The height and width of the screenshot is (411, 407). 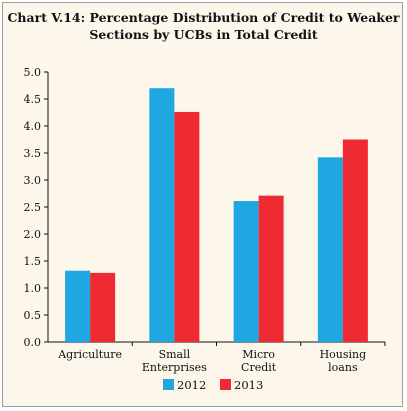 What do you see at coordinates (33, 99) in the screenshot?
I see `y-tick-label: 4.5` at bounding box center [33, 99].